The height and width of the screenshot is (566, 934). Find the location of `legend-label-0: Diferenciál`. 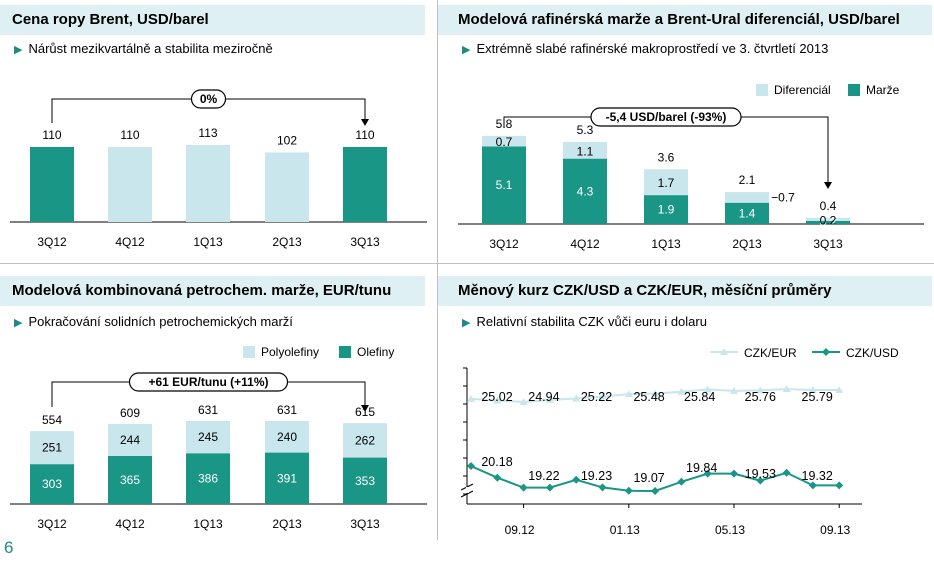

legend-label-0: Diferenciál is located at coordinates (802, 90).